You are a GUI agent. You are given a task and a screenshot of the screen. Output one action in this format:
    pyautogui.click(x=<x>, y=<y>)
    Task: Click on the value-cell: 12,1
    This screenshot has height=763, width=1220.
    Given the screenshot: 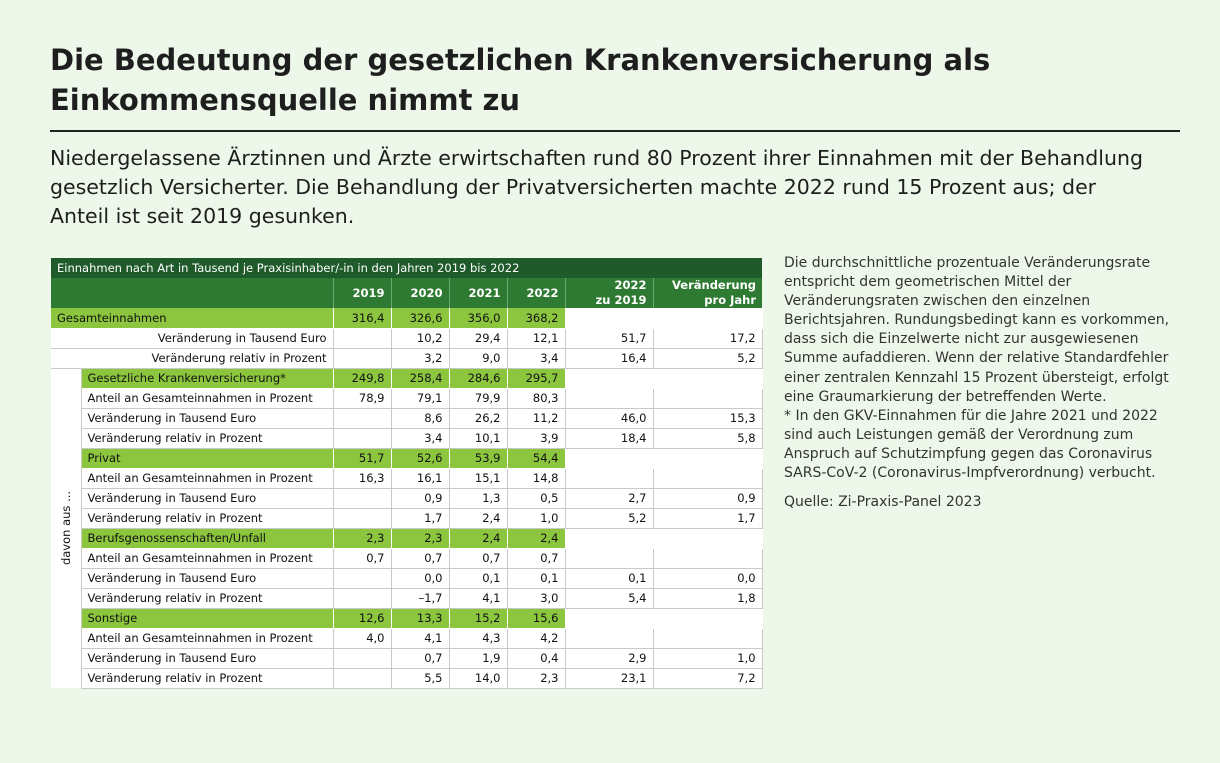 What is the action you would take?
    pyautogui.click(x=536, y=338)
    